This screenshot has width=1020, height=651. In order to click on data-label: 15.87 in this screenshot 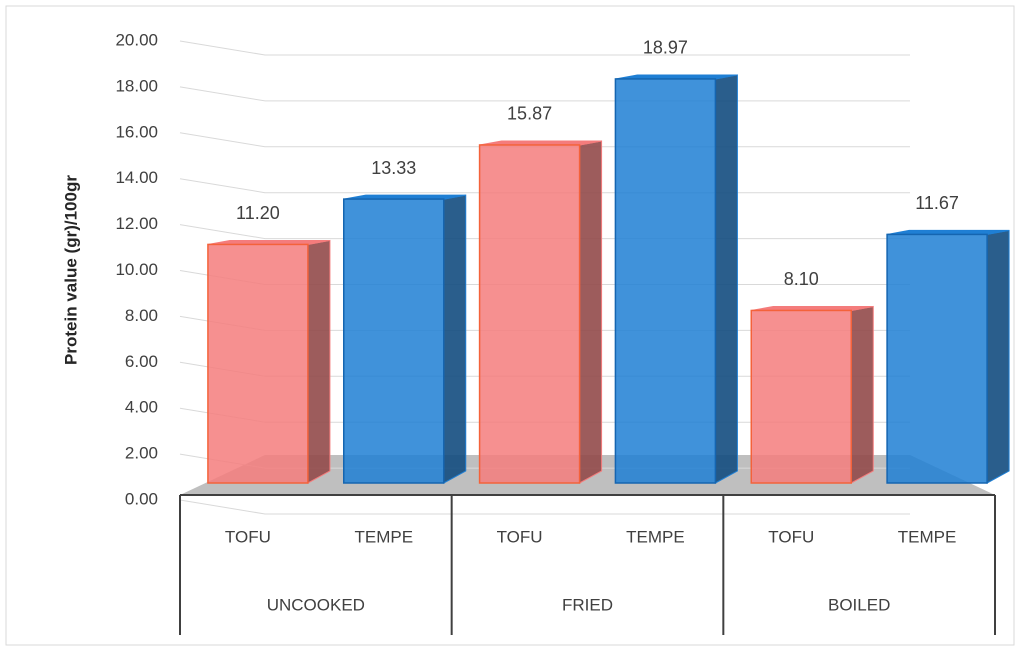, I will do `click(529, 114)`.